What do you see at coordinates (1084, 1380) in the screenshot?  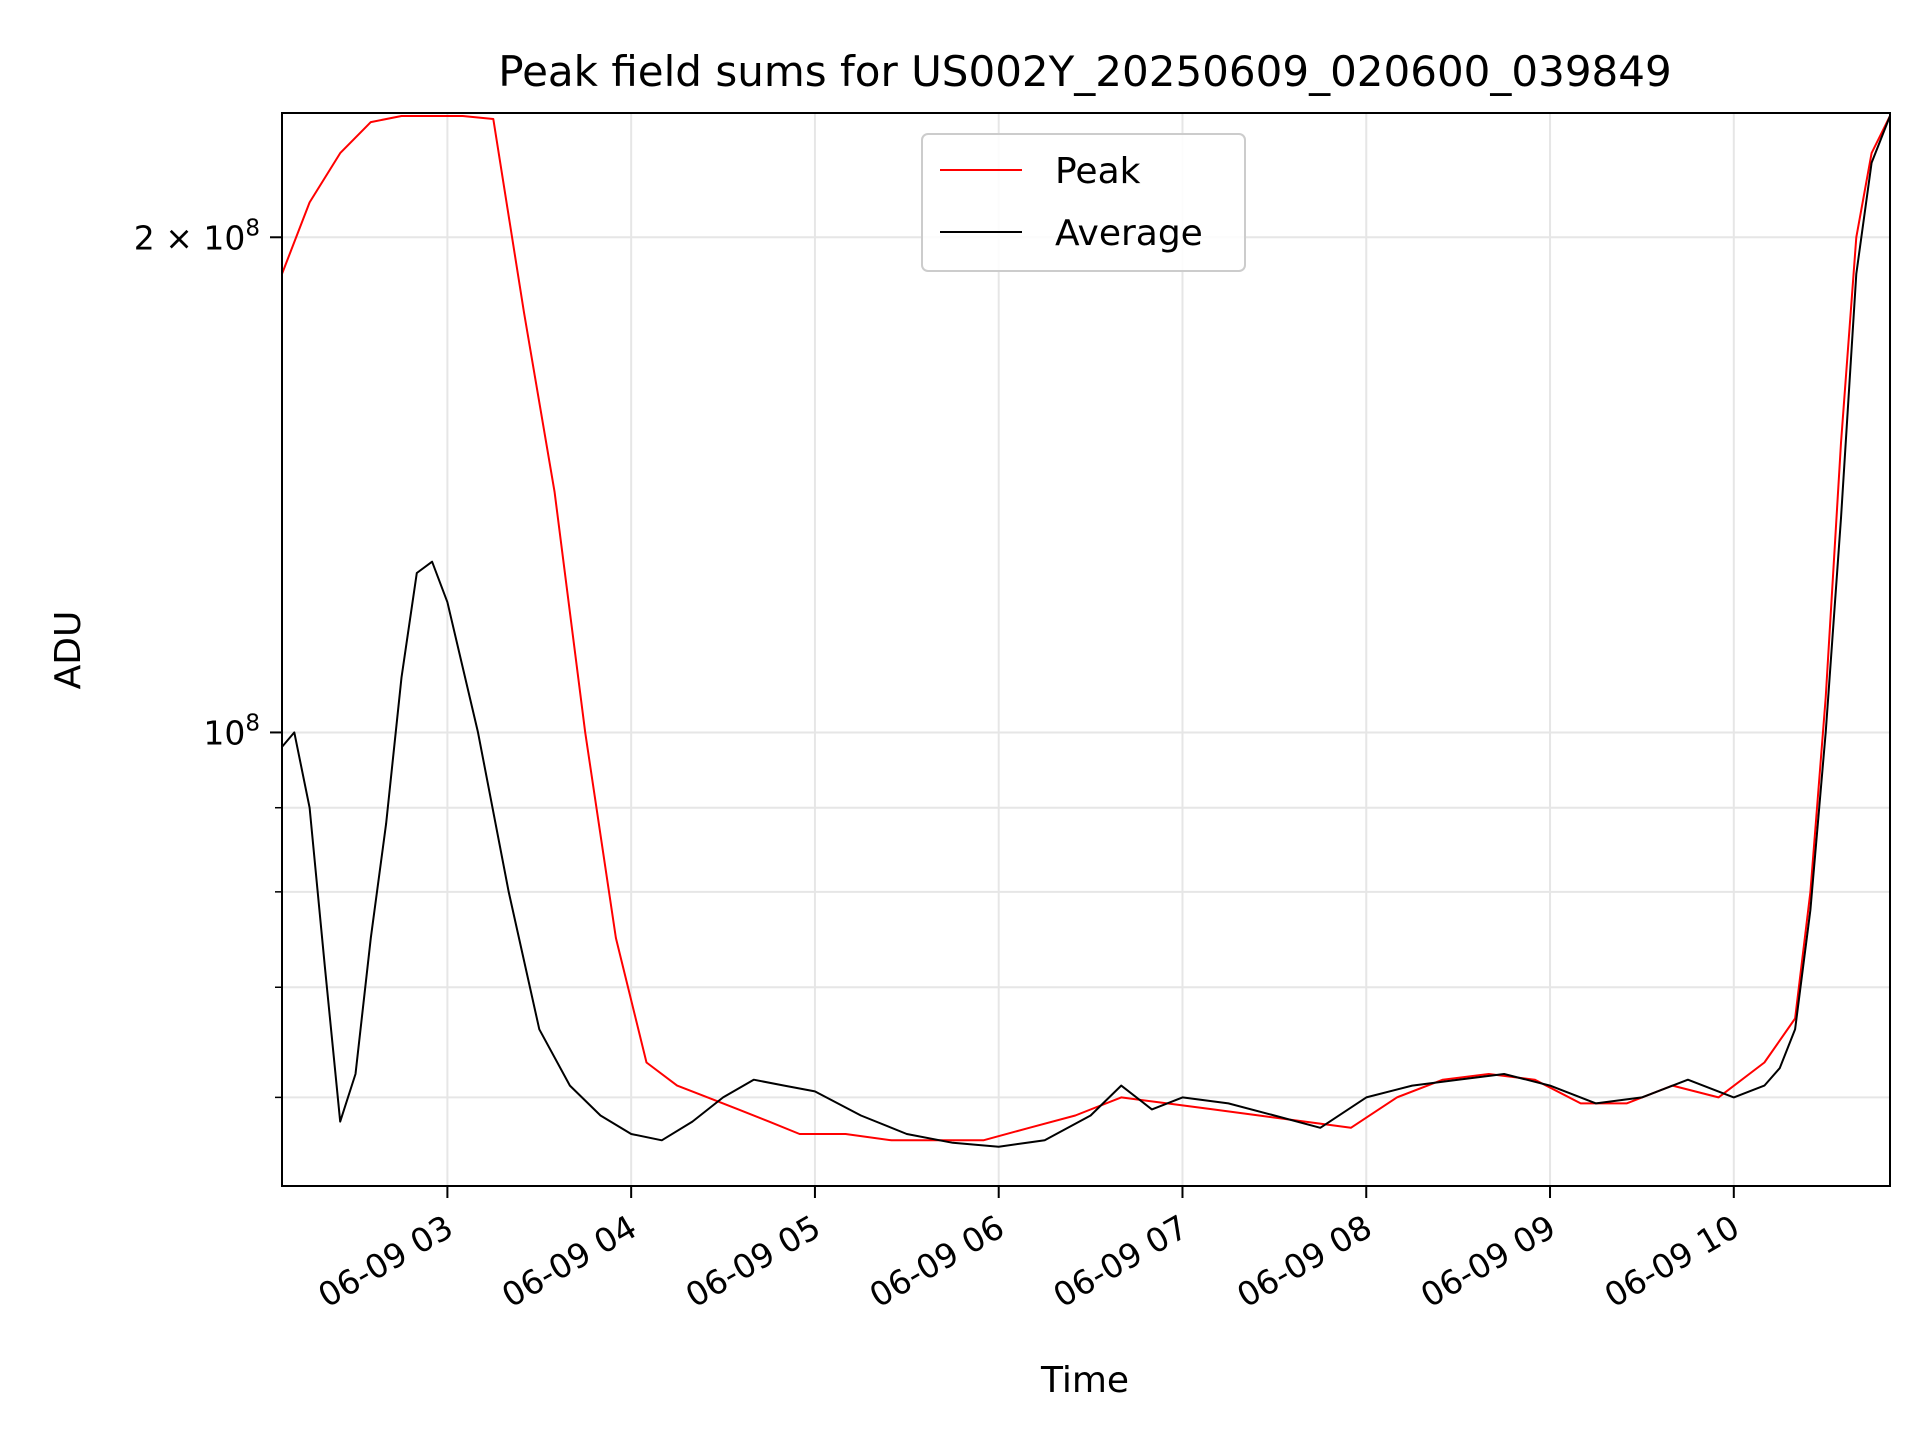 I see `x-axis-label: Time` at bounding box center [1084, 1380].